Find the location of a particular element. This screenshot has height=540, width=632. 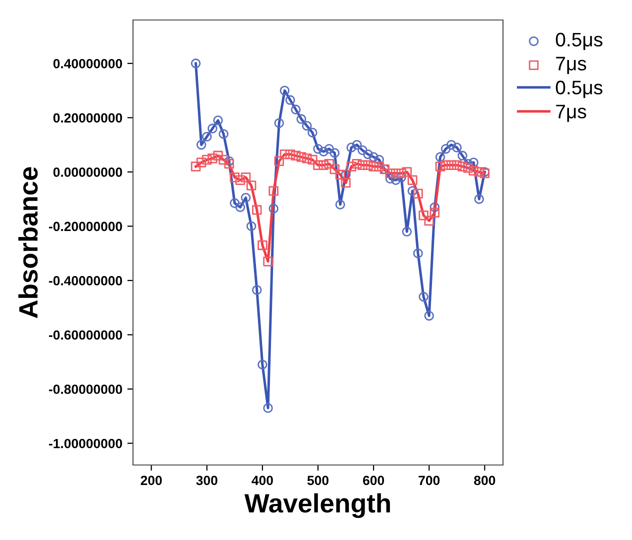

x-tick-label: 700 is located at coordinates (429, 481).